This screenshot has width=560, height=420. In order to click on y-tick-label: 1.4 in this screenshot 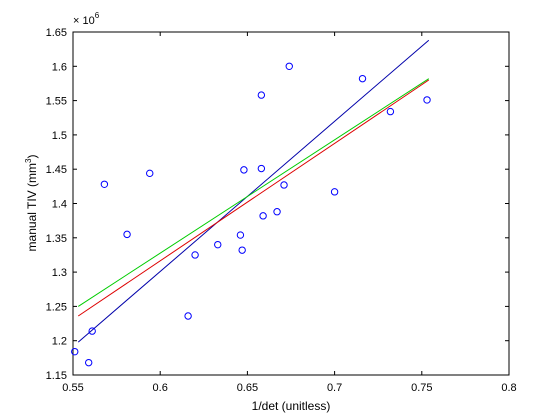, I will do `click(59, 205)`.